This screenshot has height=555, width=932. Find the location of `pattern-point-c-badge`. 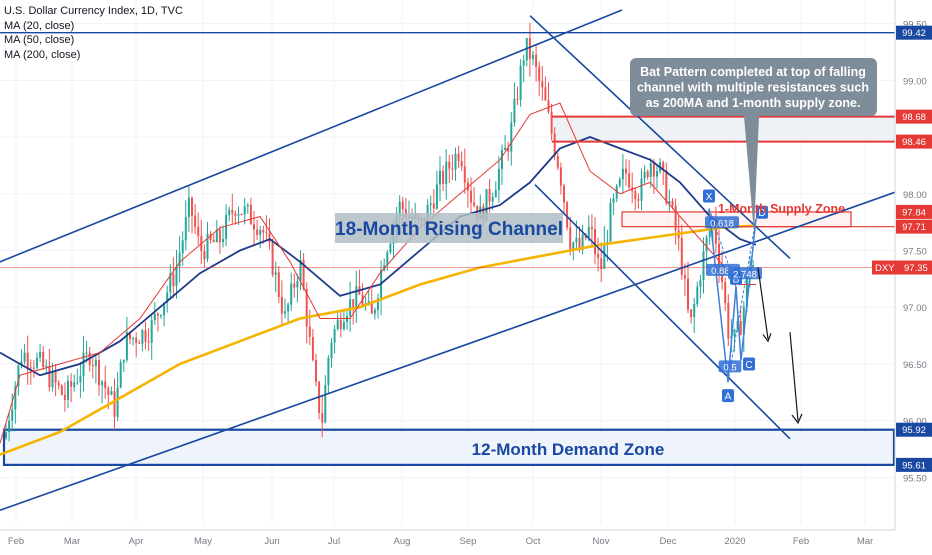

pattern-point-c-badge is located at coordinates (749, 364).